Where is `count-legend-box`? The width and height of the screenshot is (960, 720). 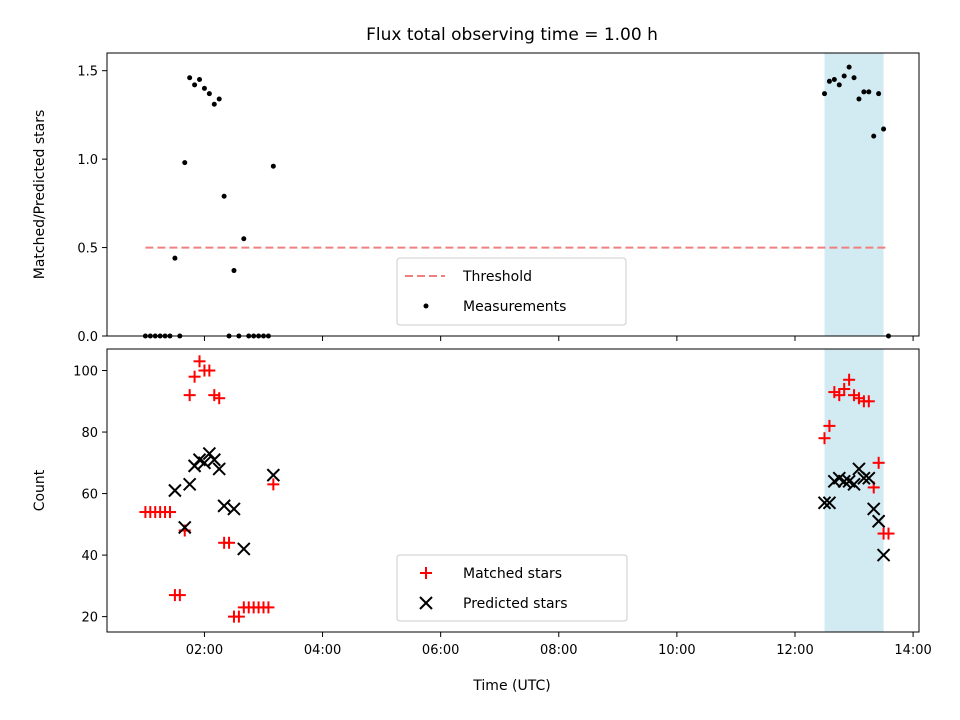
count-legend-box is located at coordinates (512, 588).